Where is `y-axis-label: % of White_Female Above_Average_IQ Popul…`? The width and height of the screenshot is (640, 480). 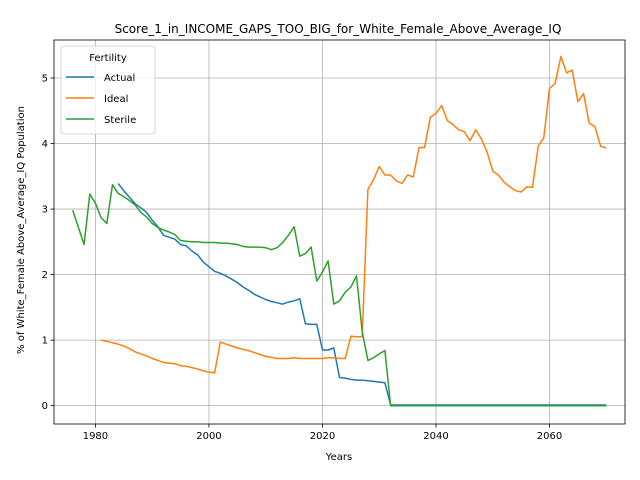 y-axis-label: % of White_Female Above_Average_IQ Popul… is located at coordinates (21, 230).